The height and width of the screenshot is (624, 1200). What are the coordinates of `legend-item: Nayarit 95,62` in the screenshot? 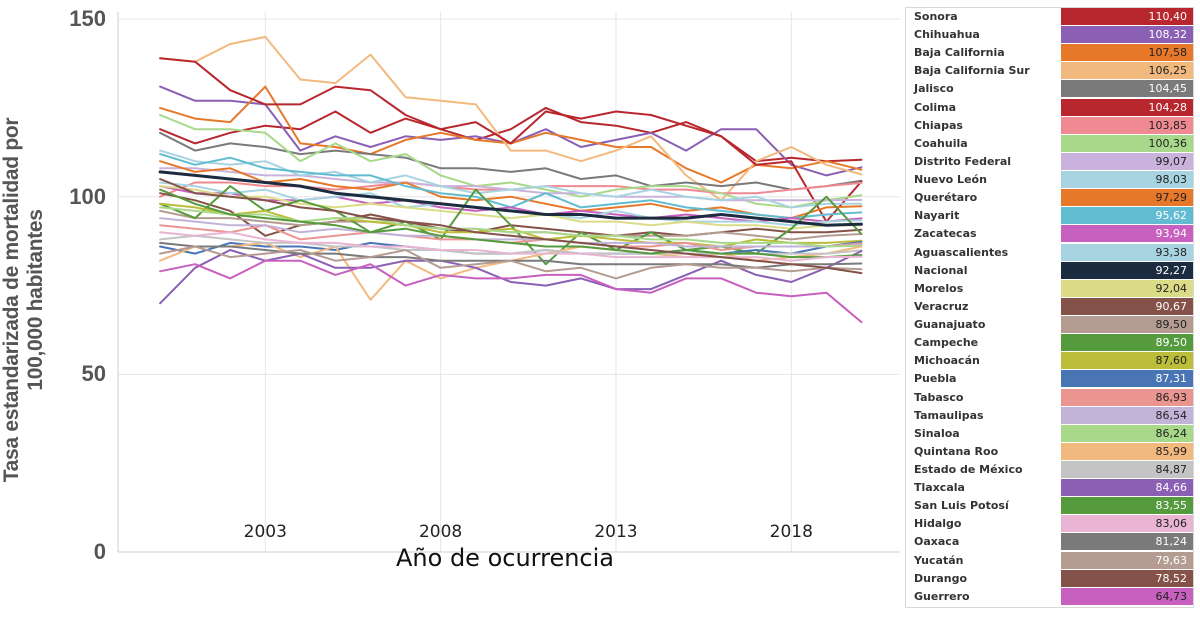 It's located at (1049, 216).